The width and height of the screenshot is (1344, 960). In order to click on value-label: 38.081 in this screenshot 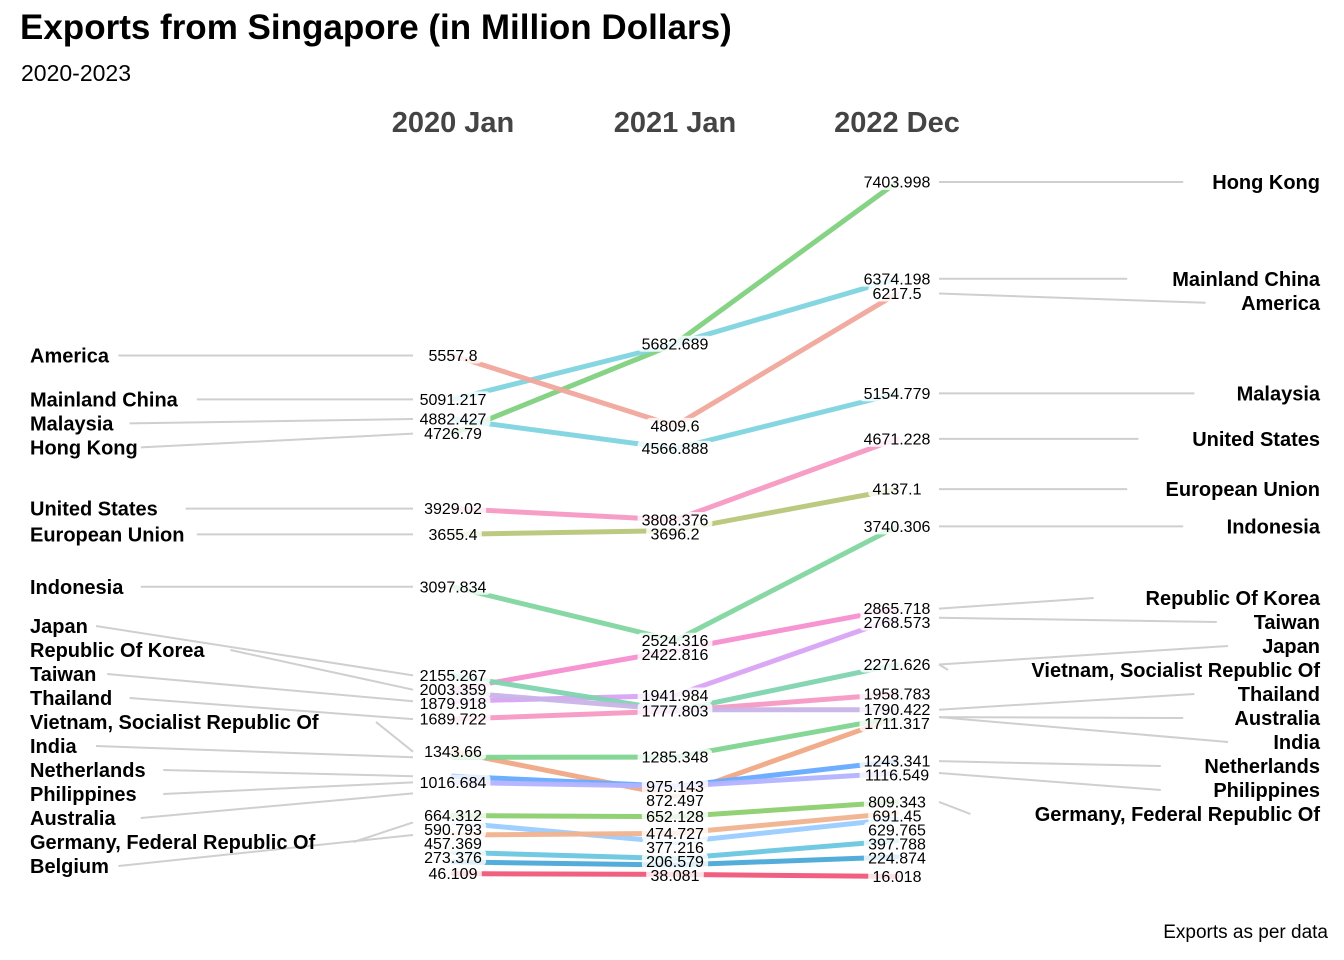, I will do `click(675, 876)`.